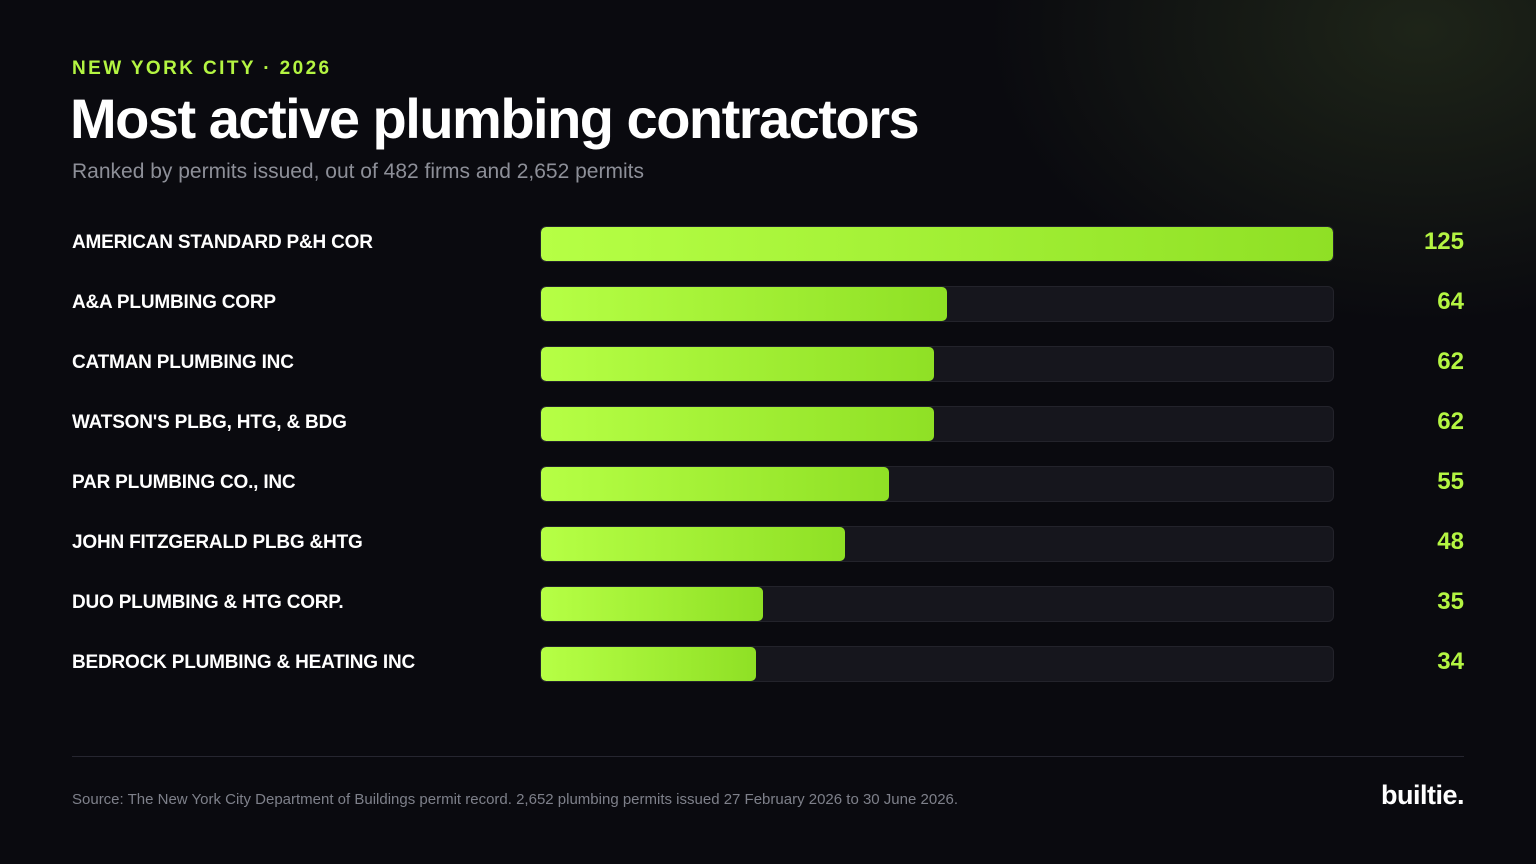 This screenshot has width=1536, height=864. What do you see at coordinates (244, 662) in the screenshot?
I see `category-label: BEDROCK PLUMBING & HEATING INC` at bounding box center [244, 662].